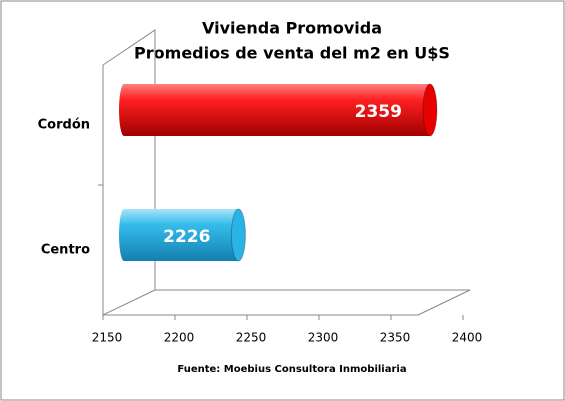 This screenshot has width=565, height=401. I want to click on x-tick-label: 2150, so click(107, 338).